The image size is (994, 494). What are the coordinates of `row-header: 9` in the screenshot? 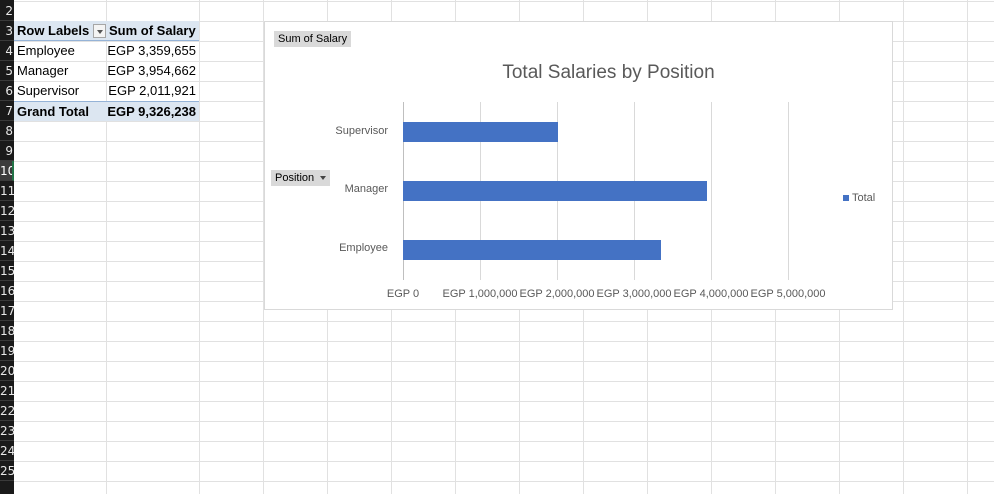 It's located at (7, 151).